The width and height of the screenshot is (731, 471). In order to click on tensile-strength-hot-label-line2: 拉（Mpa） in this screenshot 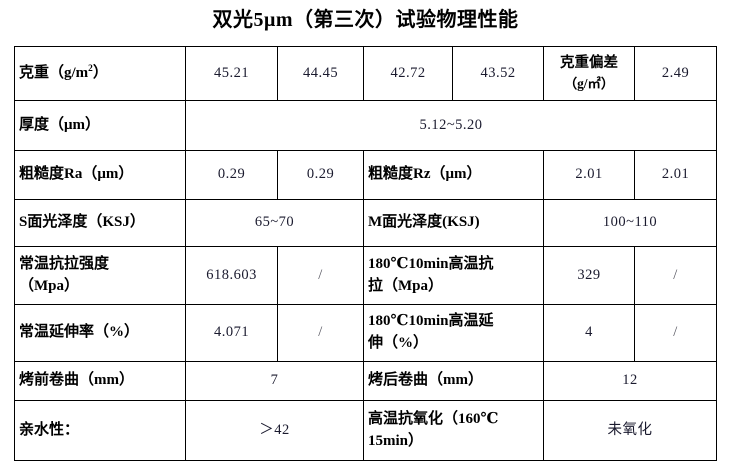, I will do `click(406, 285)`.